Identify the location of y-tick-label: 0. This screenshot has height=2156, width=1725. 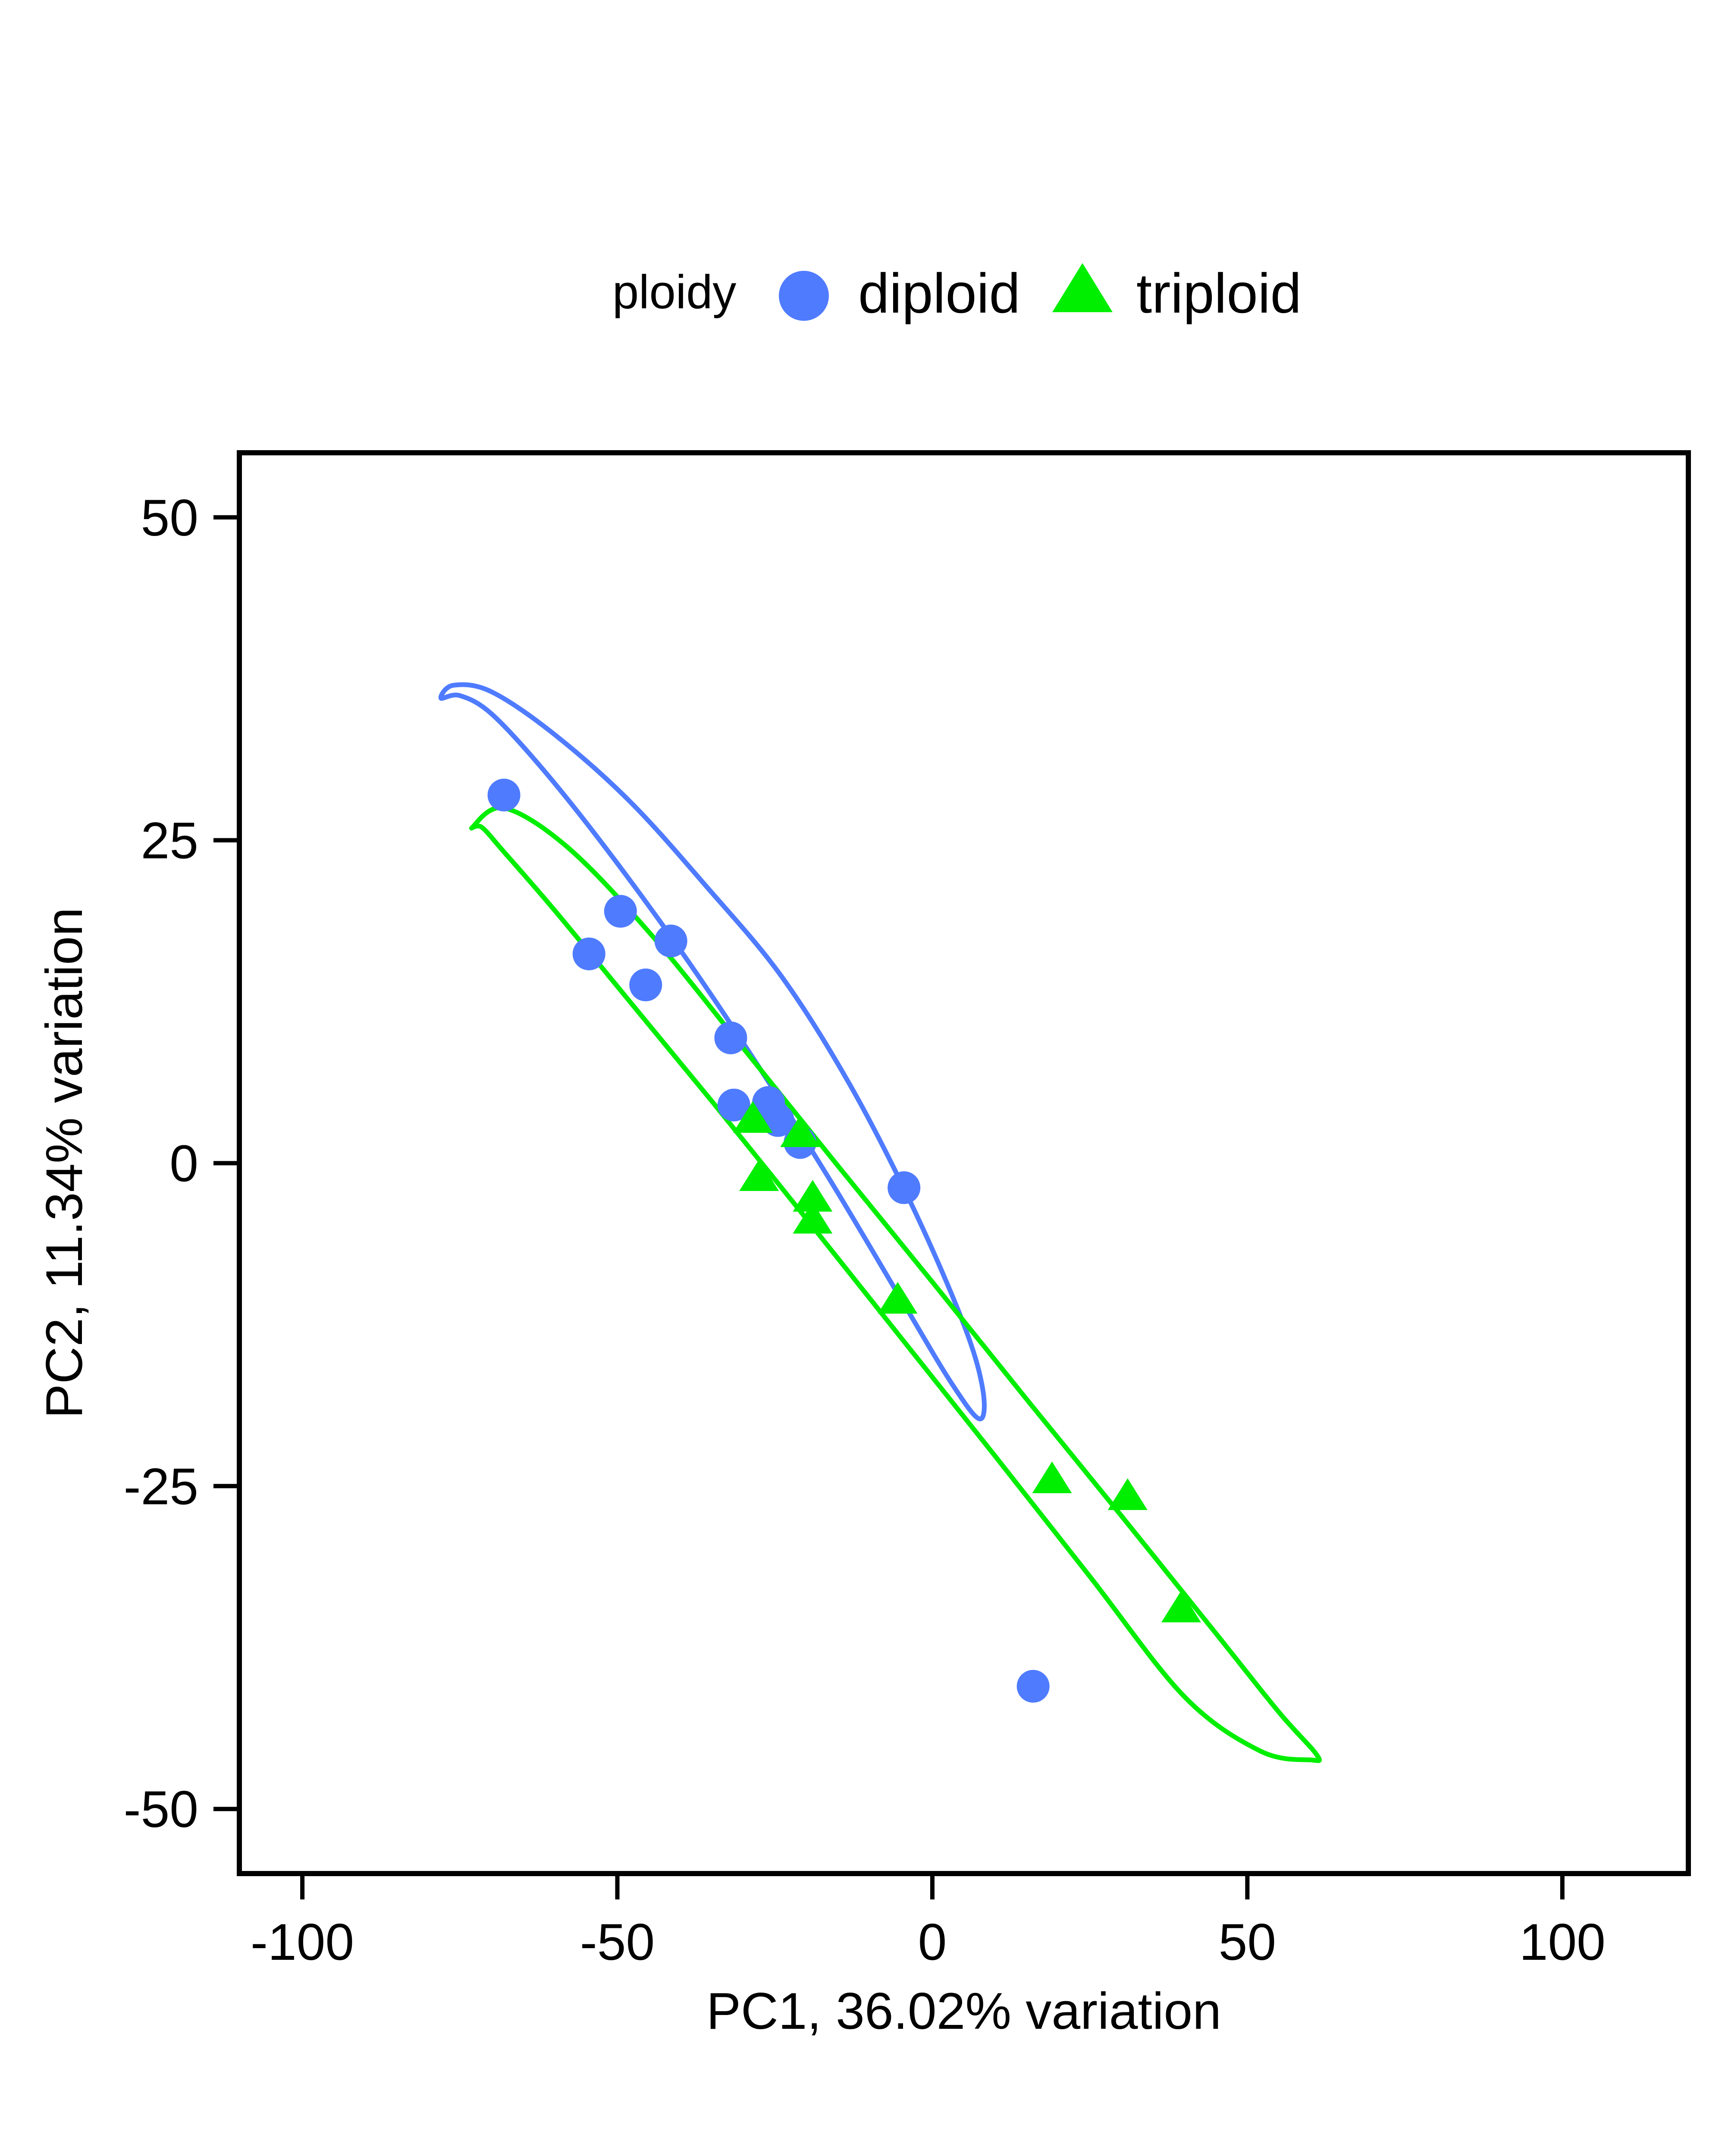
(184, 1164).